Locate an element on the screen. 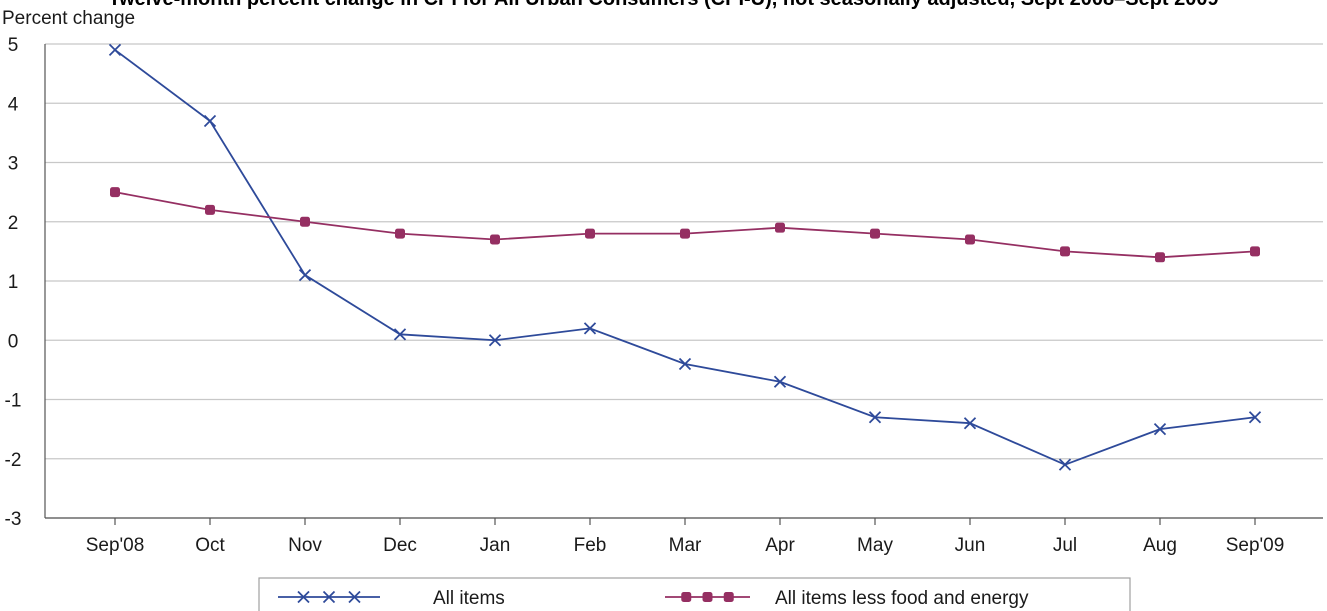 Image resolution: width=1327 pixels, height=611 pixels. x-tick-label: Sep'09 is located at coordinates (1255, 545).